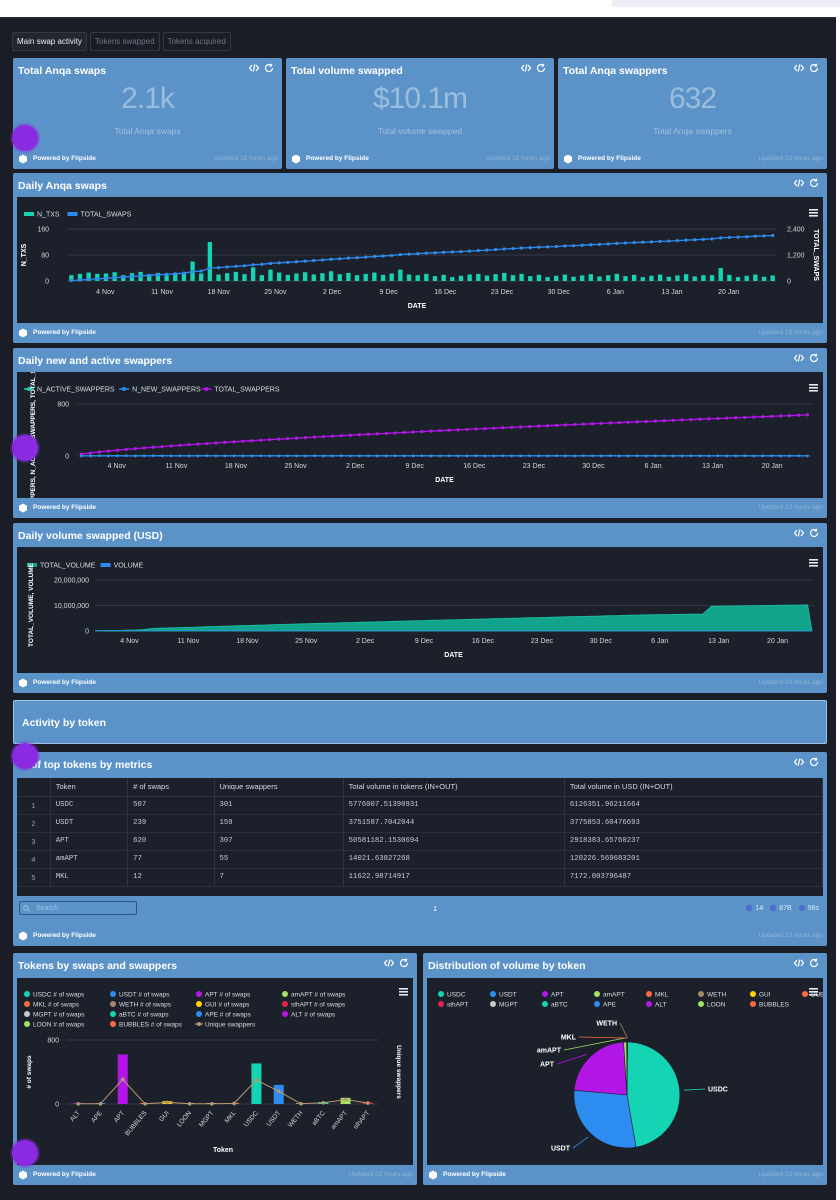  I want to click on legend-label: APT, so click(557, 995).